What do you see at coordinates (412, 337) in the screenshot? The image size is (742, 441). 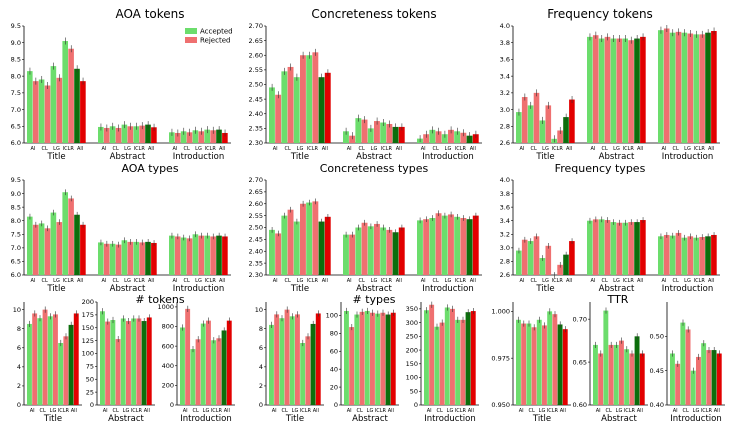 I see `y-tick-label: 250` at bounding box center [412, 337].